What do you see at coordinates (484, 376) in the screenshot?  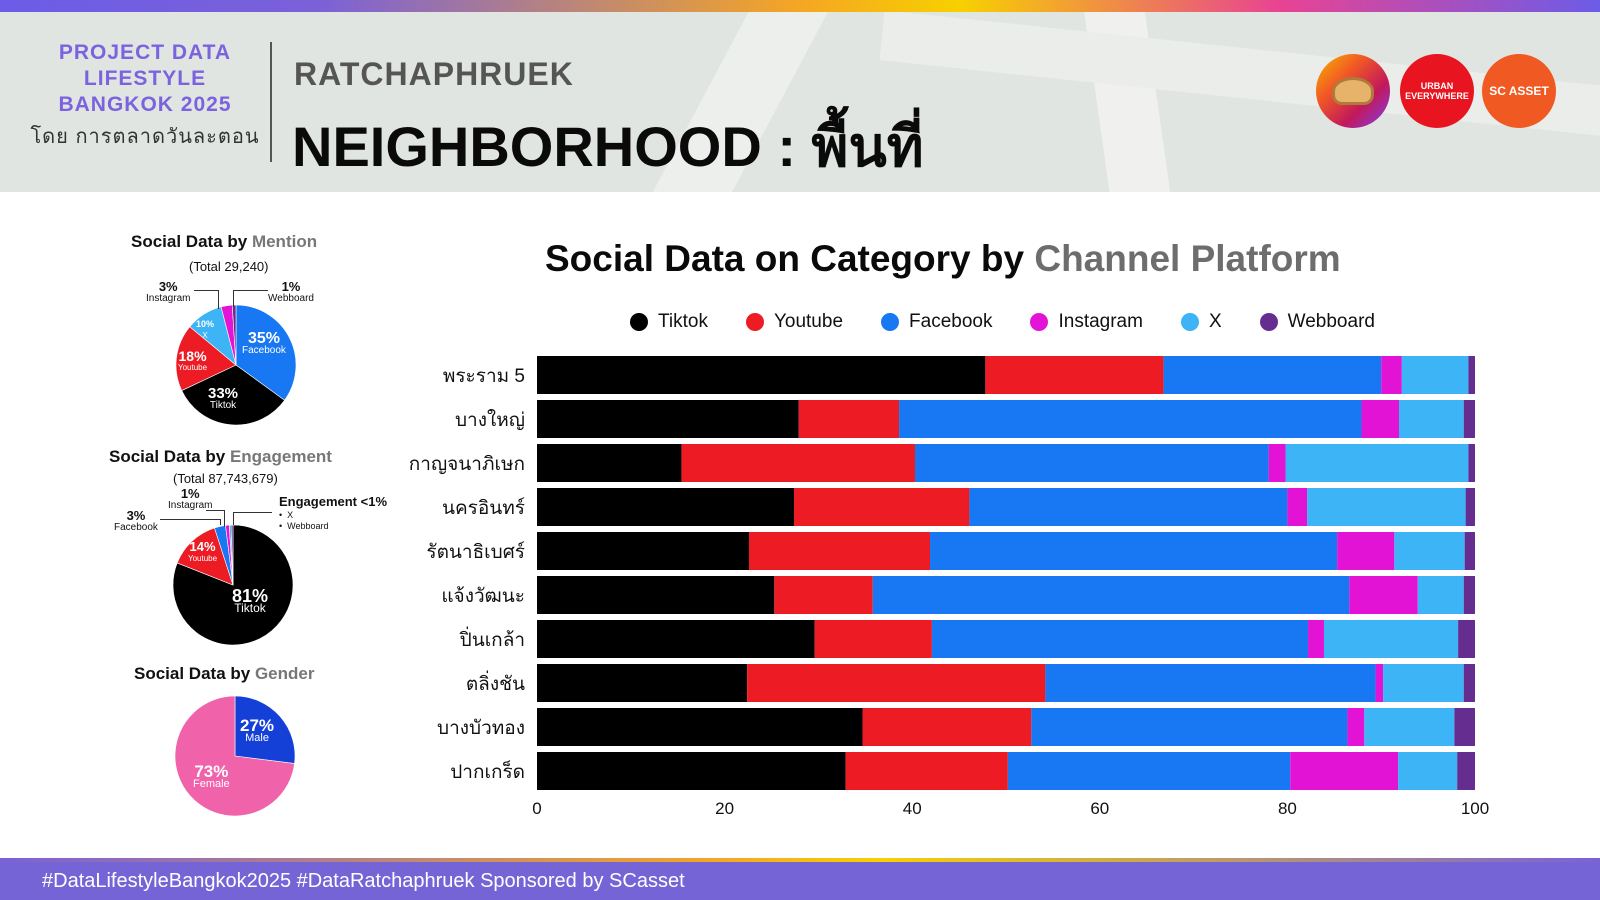 I see `category-label: พระราม 5` at bounding box center [484, 376].